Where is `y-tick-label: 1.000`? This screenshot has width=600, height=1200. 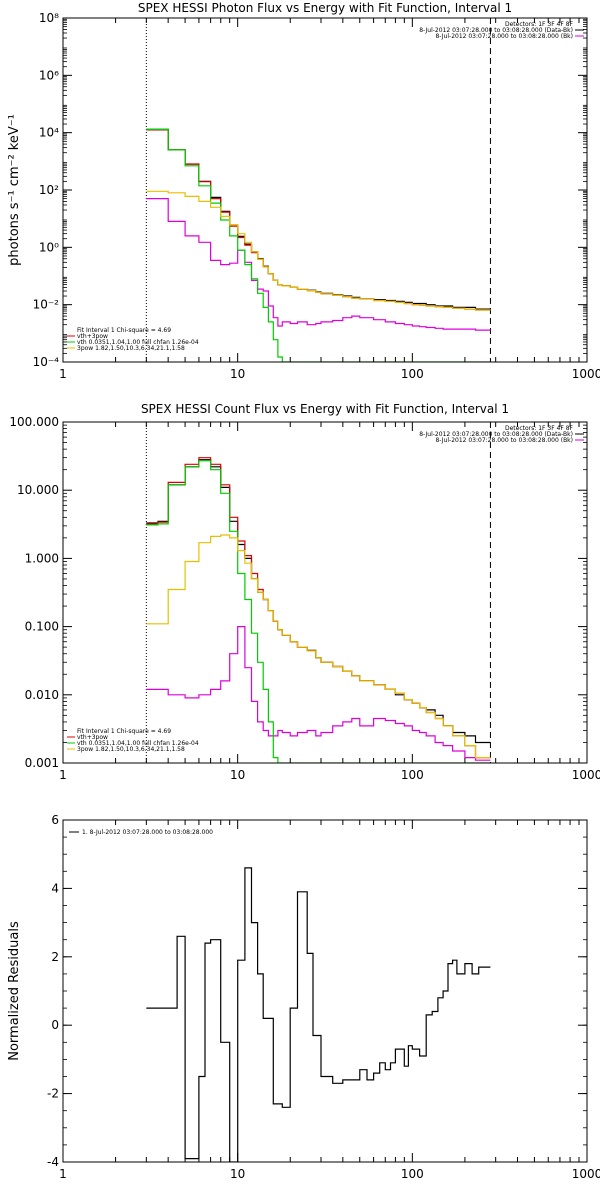
y-tick-label: 1.000 is located at coordinates (42, 558).